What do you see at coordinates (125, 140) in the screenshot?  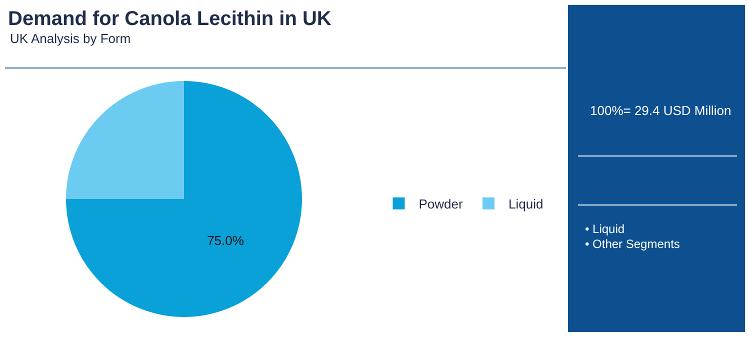 I see `pie-slice` at bounding box center [125, 140].